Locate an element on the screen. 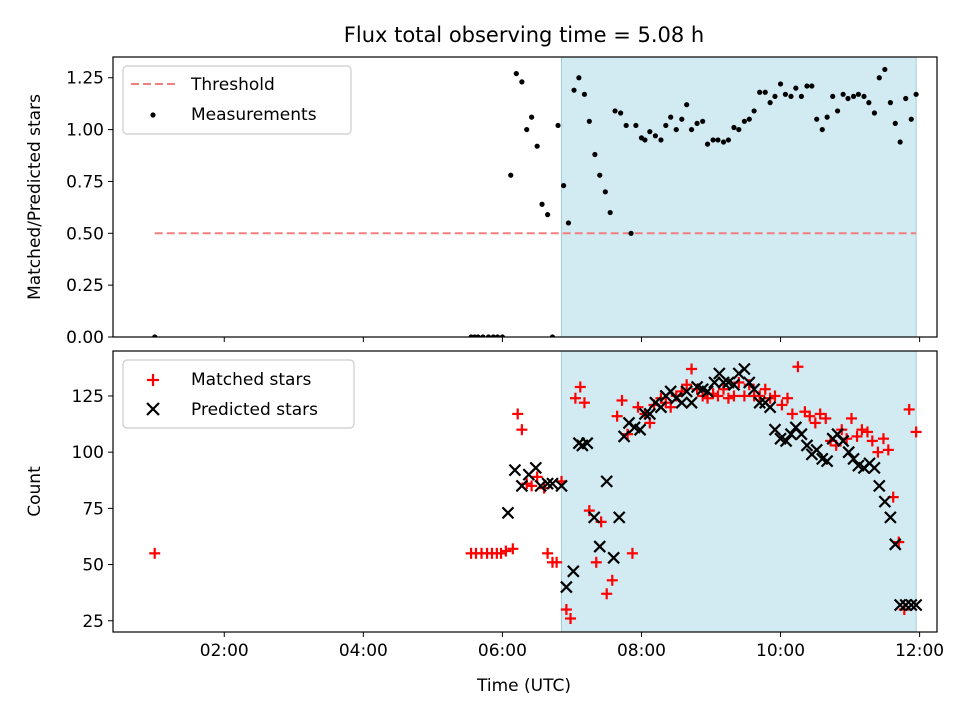 This screenshot has height=720, width=960. bottom-y-tick-label: 125 is located at coordinates (88, 397).